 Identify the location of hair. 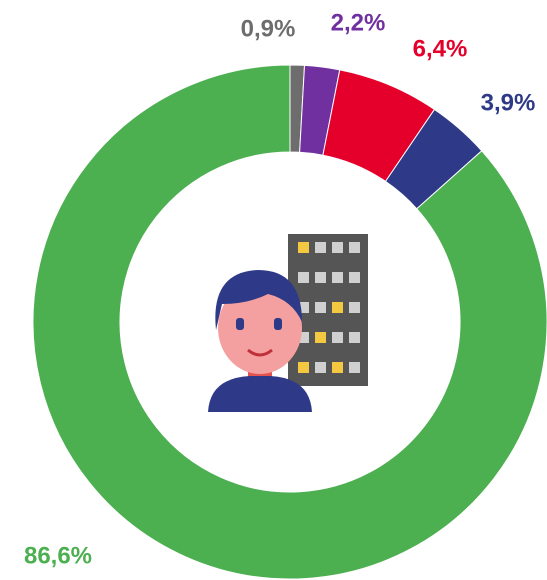
(258, 300).